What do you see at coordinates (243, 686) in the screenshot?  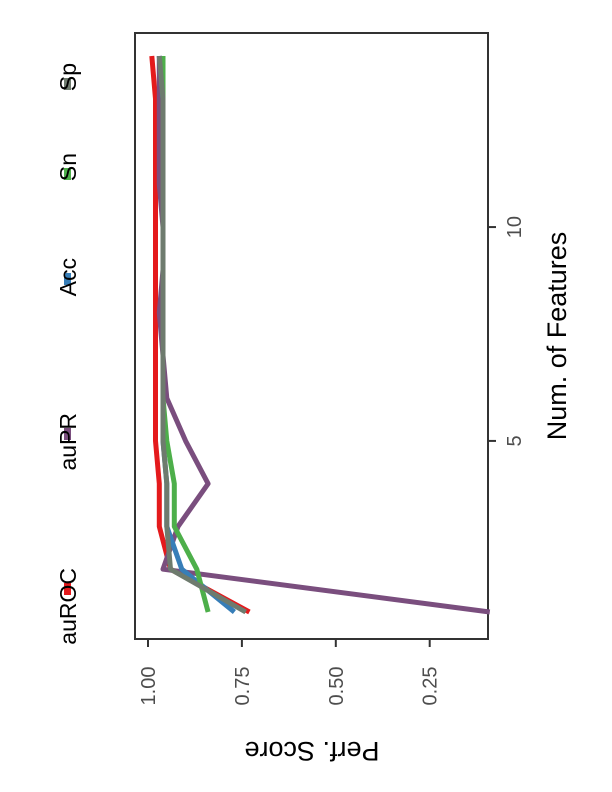 I see `y-tick-label: 0.75` at bounding box center [243, 686].